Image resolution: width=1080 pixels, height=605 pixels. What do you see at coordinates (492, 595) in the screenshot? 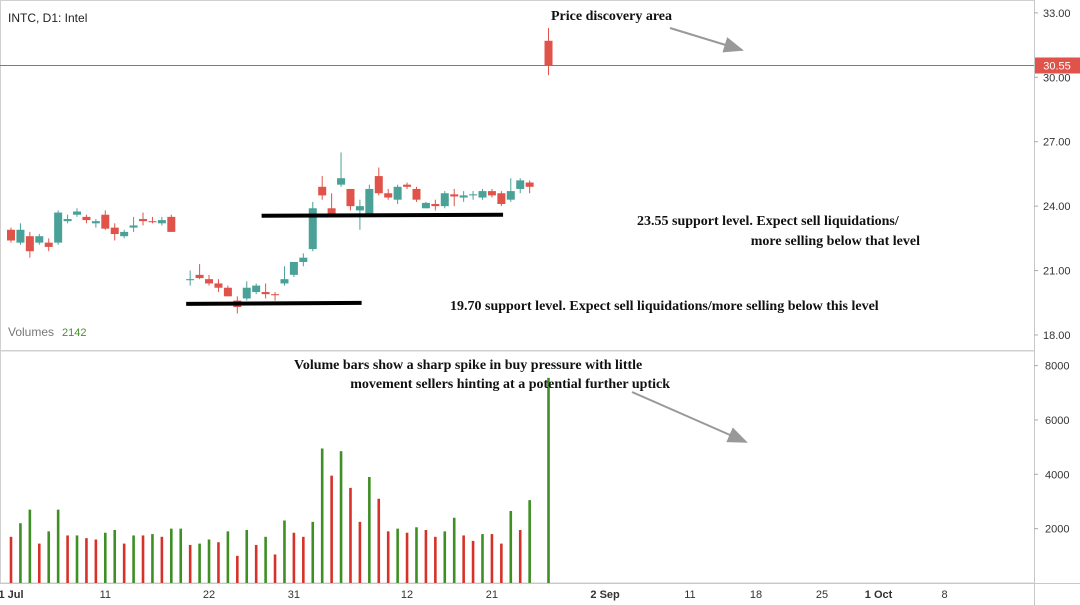
I see `time-tick-label: 21` at bounding box center [492, 595].